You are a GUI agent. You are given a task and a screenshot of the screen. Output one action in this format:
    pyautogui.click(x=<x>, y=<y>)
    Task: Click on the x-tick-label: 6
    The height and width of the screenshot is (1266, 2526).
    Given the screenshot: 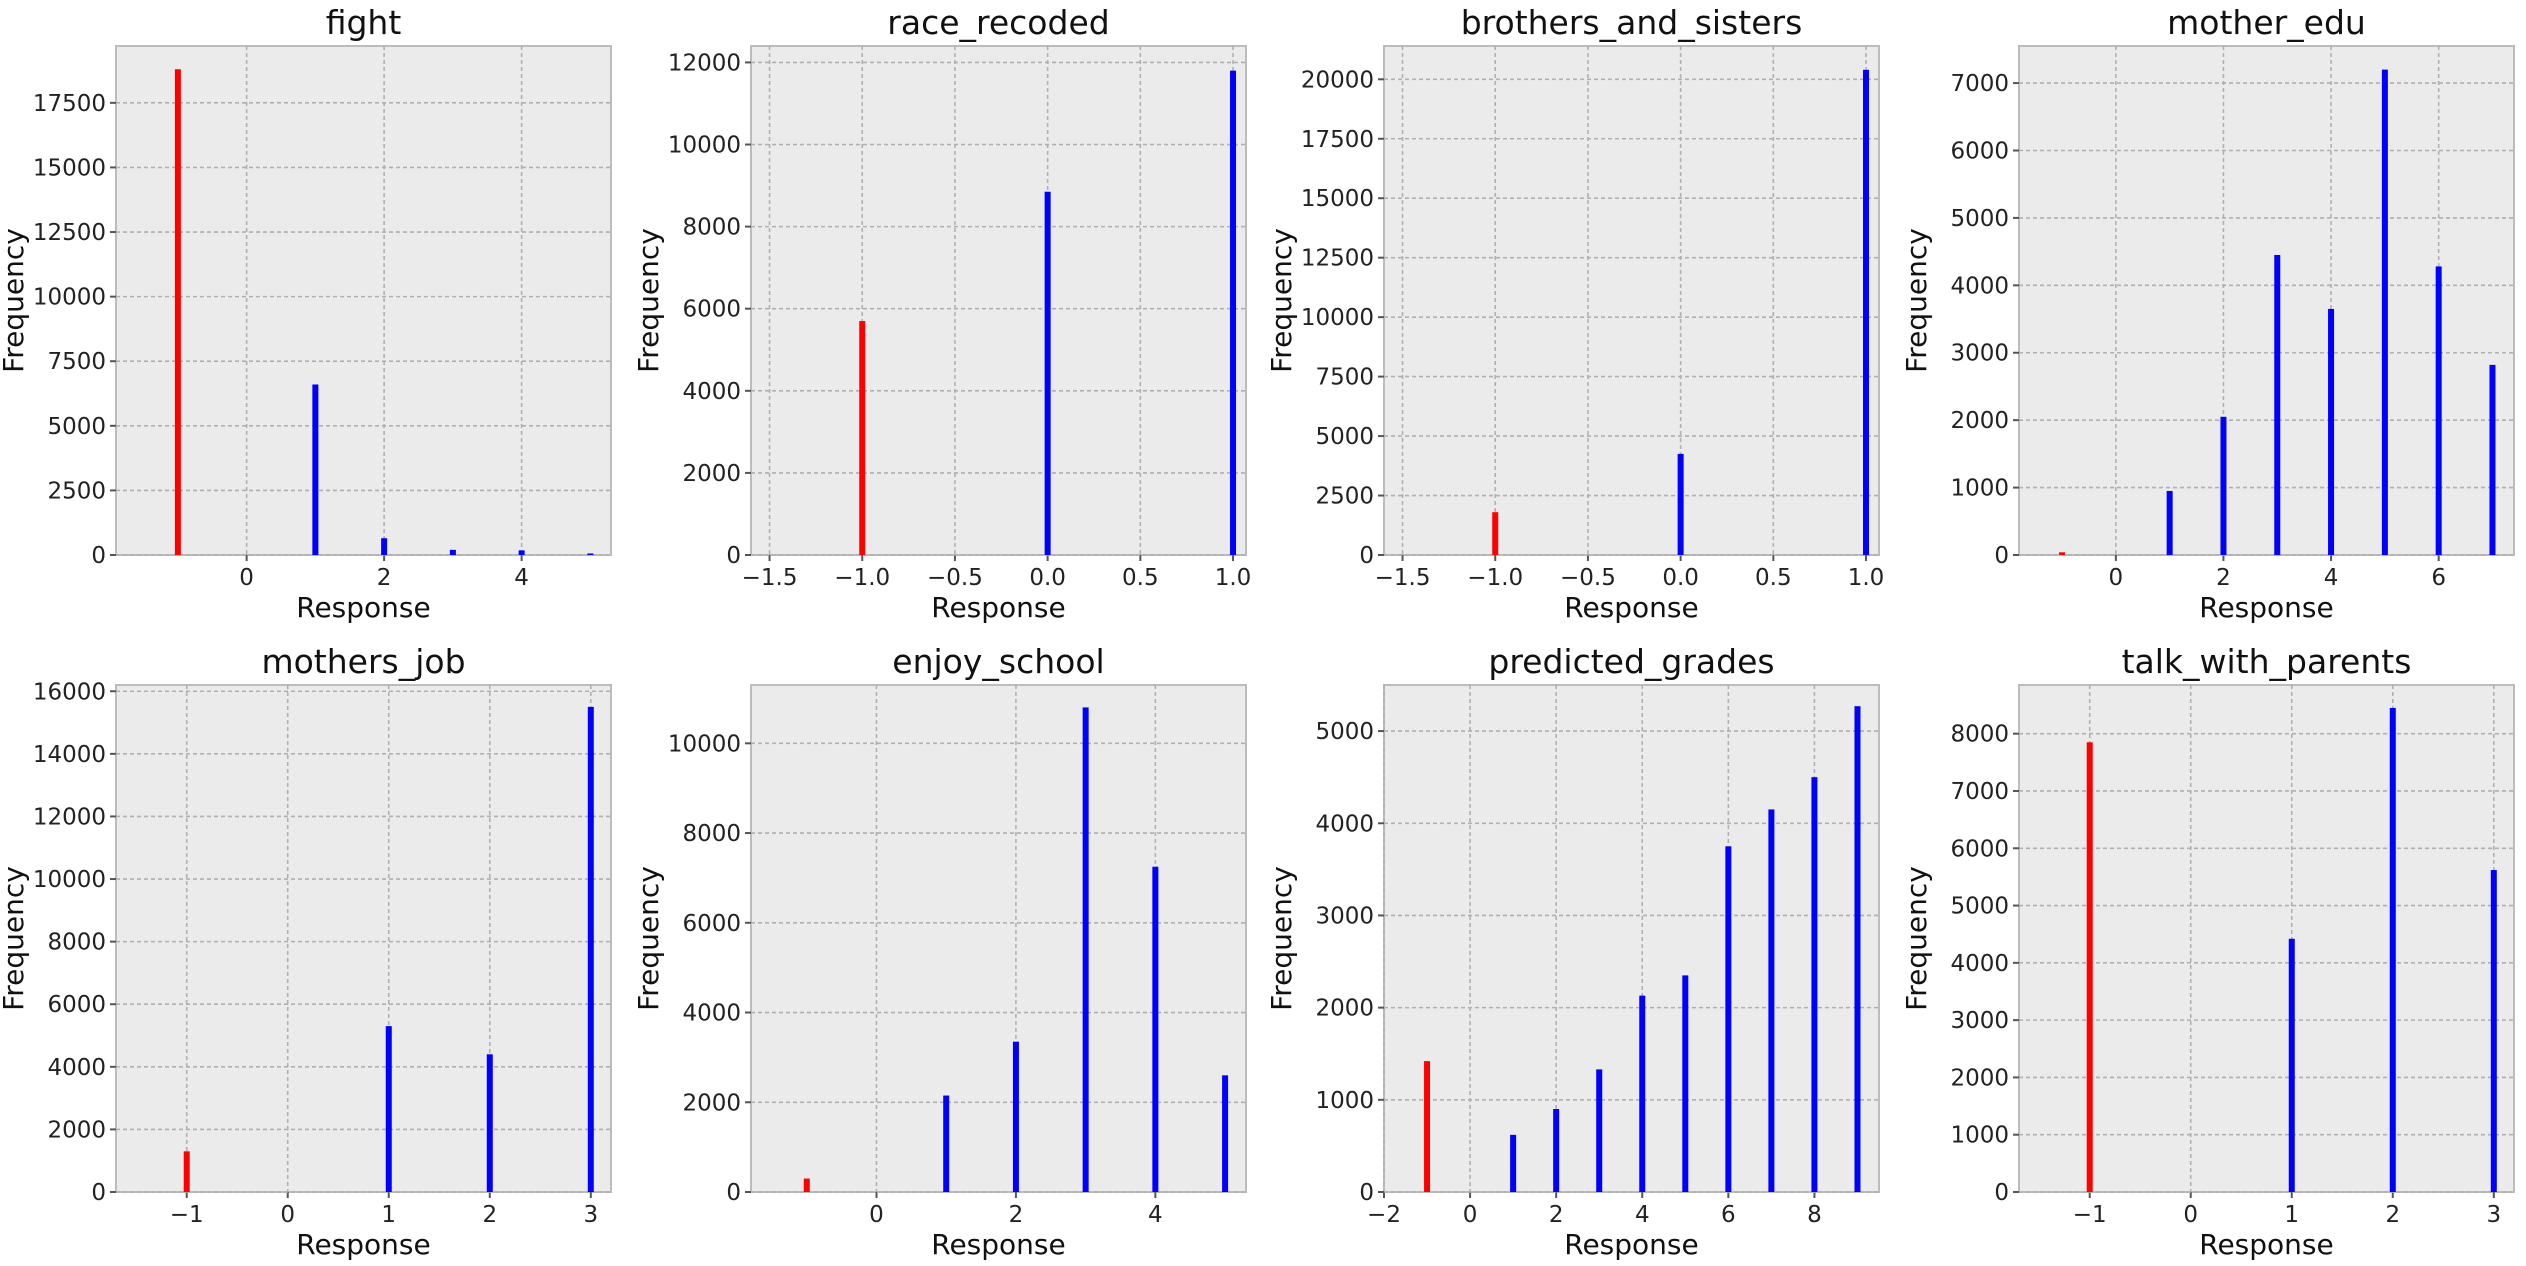 What is the action you would take?
    pyautogui.click(x=1728, y=1215)
    